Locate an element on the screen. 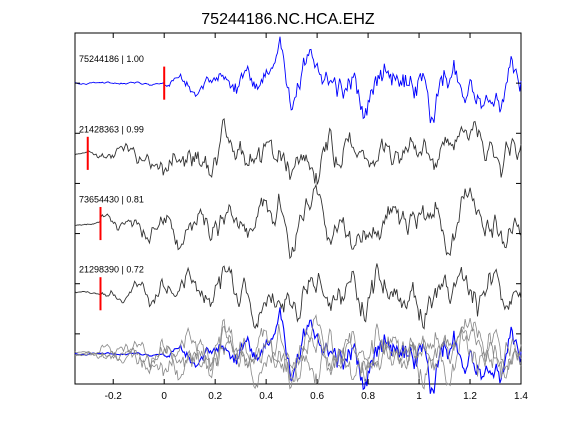 Image resolution: width=576 pixels, height=432 pixels. x-tick-label: 0.8 is located at coordinates (368, 396).